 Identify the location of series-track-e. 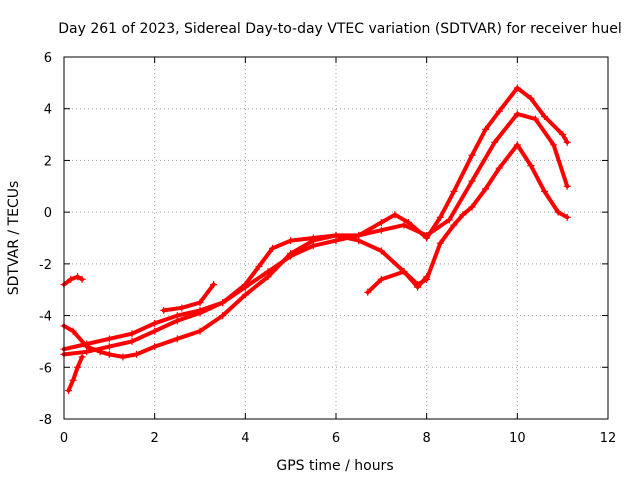
(75, 374).